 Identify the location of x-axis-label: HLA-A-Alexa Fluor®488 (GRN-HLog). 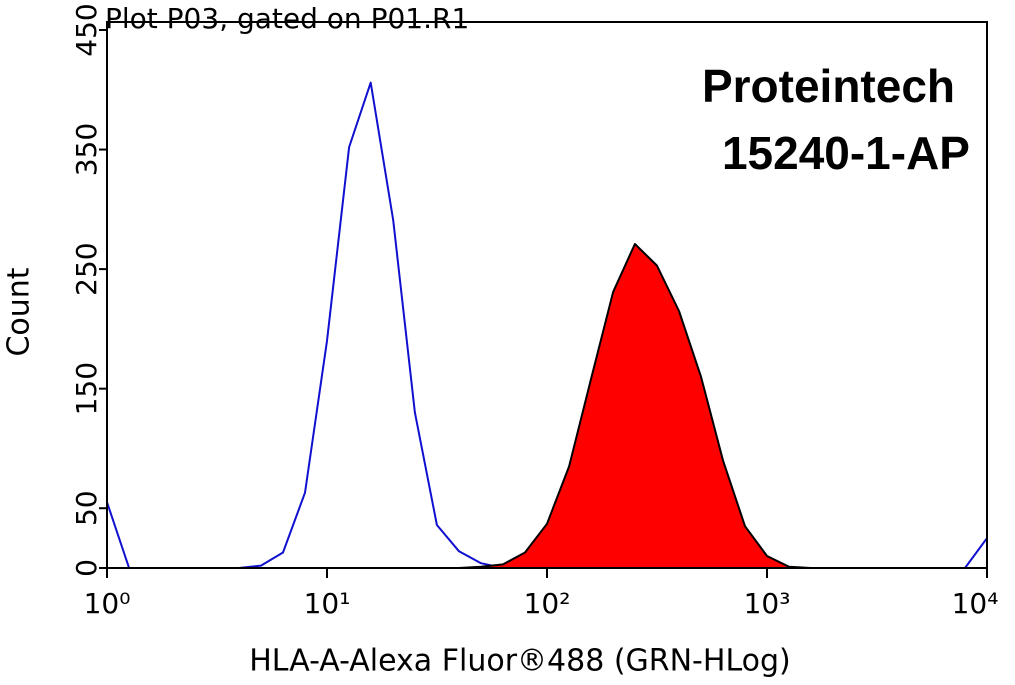
(519, 661).